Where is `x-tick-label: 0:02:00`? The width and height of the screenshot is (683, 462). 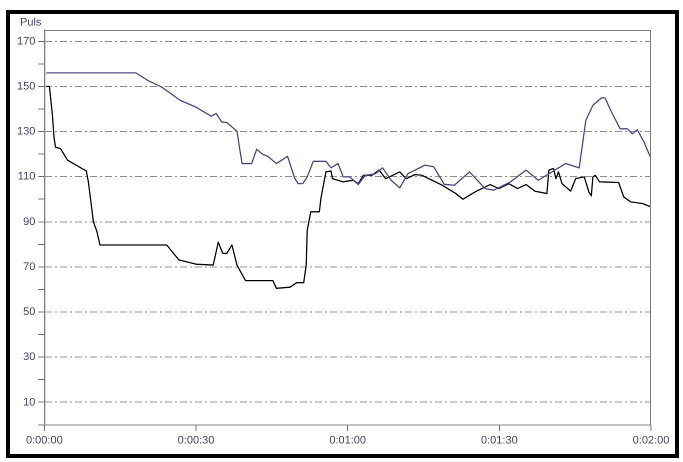
x-tick-label: 0:02:00 is located at coordinates (651, 440).